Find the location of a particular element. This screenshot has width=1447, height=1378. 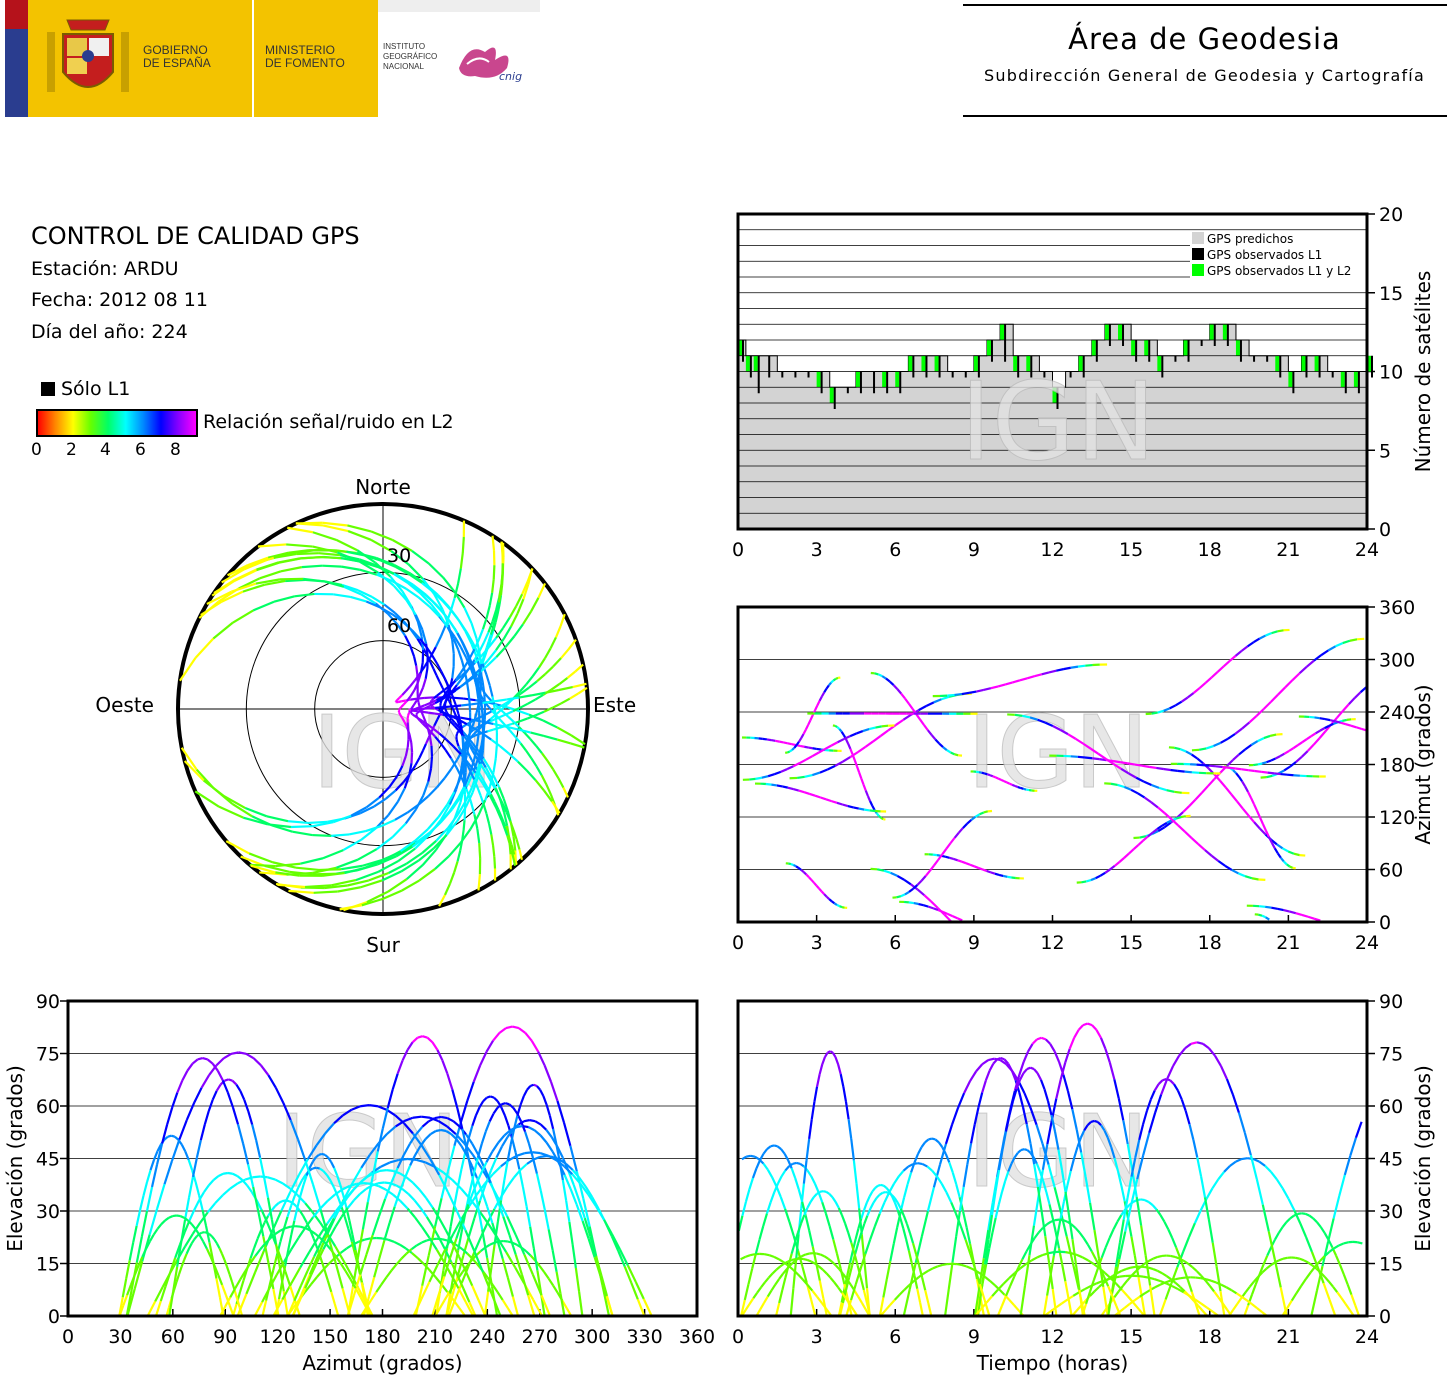

y-tick-label: 45 is located at coordinates (1391, 1160).